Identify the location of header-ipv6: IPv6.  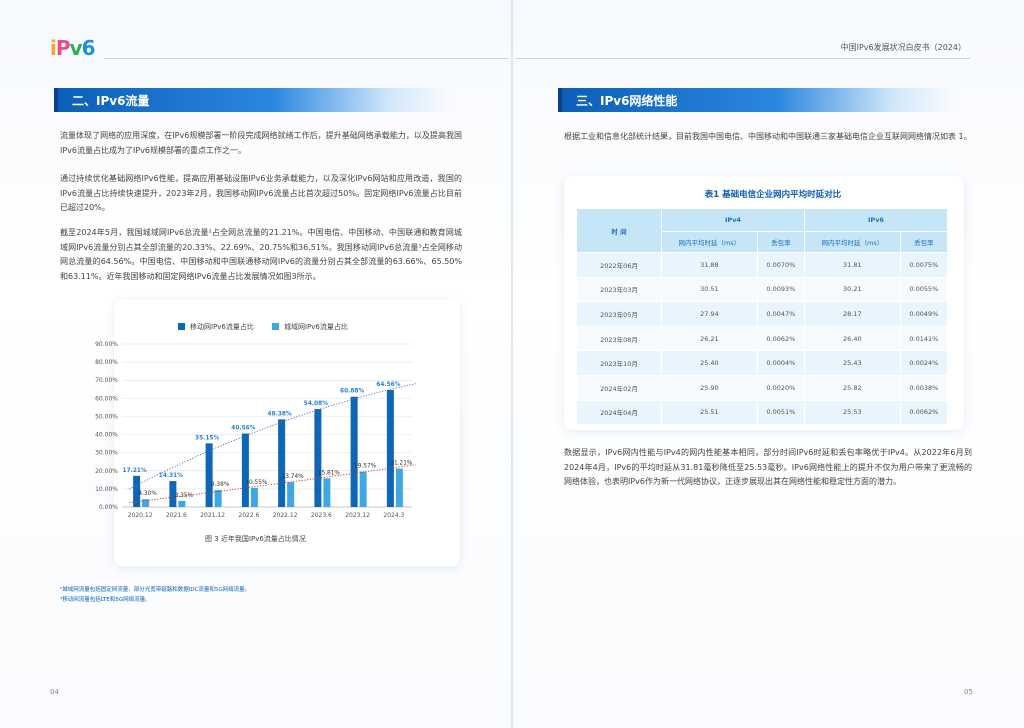
(876, 220).